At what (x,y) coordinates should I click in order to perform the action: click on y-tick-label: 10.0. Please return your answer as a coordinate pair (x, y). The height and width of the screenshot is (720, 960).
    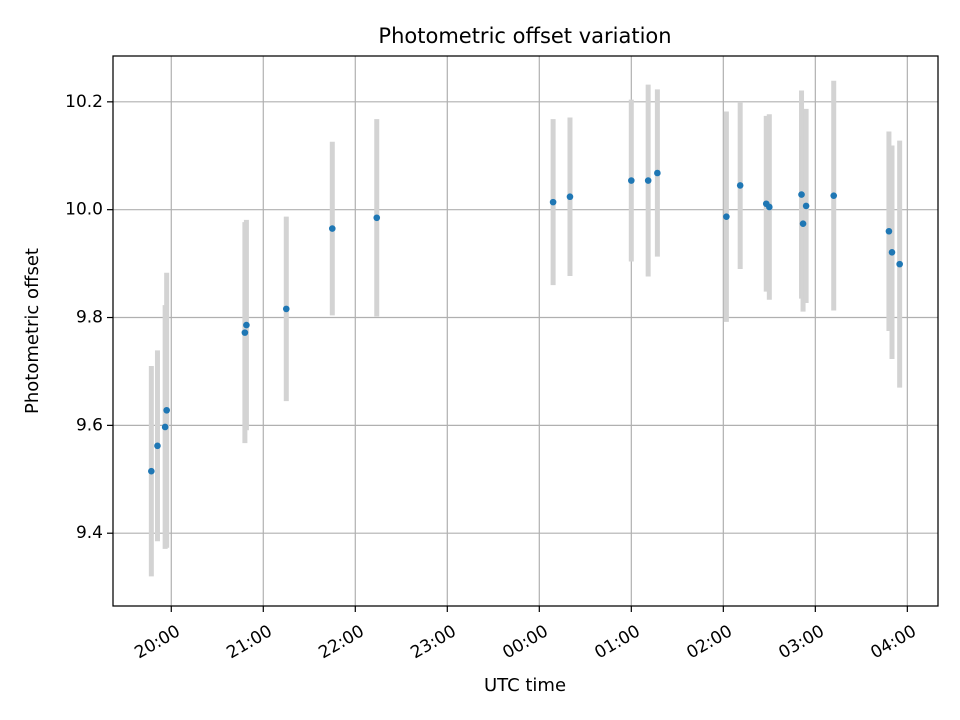
    Looking at the image, I should click on (84, 210).